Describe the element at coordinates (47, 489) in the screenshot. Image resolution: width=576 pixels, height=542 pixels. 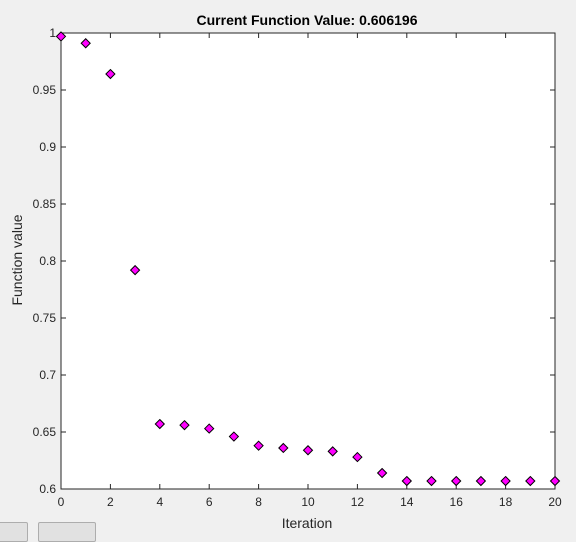
I see `y-tick-label: 0.6` at that location.